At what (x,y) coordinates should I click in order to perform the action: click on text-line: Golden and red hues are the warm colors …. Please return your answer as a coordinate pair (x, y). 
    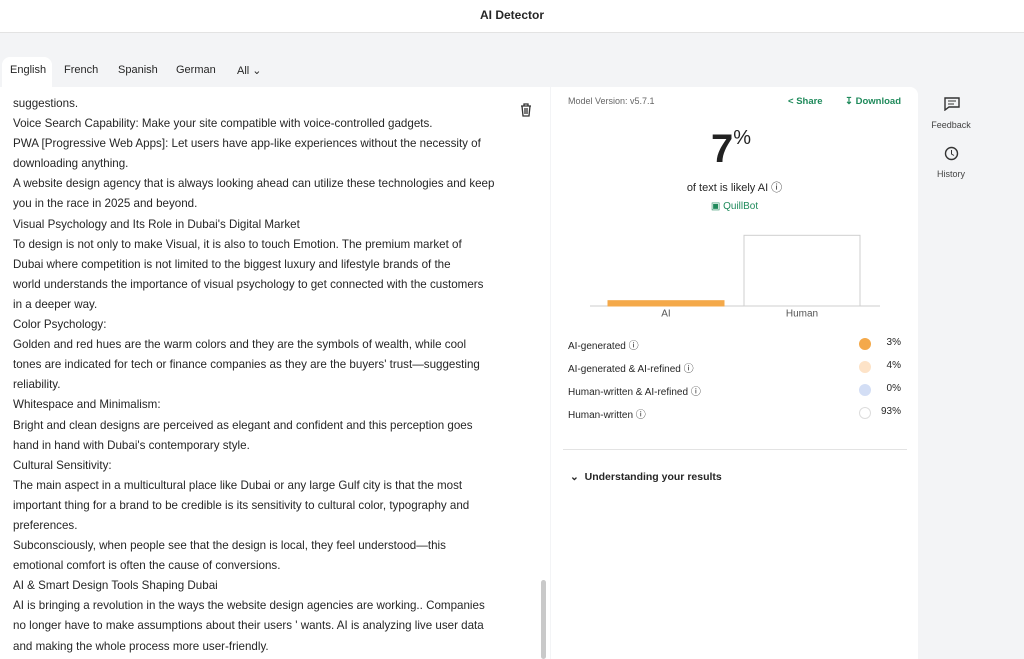
    Looking at the image, I should click on (240, 345).